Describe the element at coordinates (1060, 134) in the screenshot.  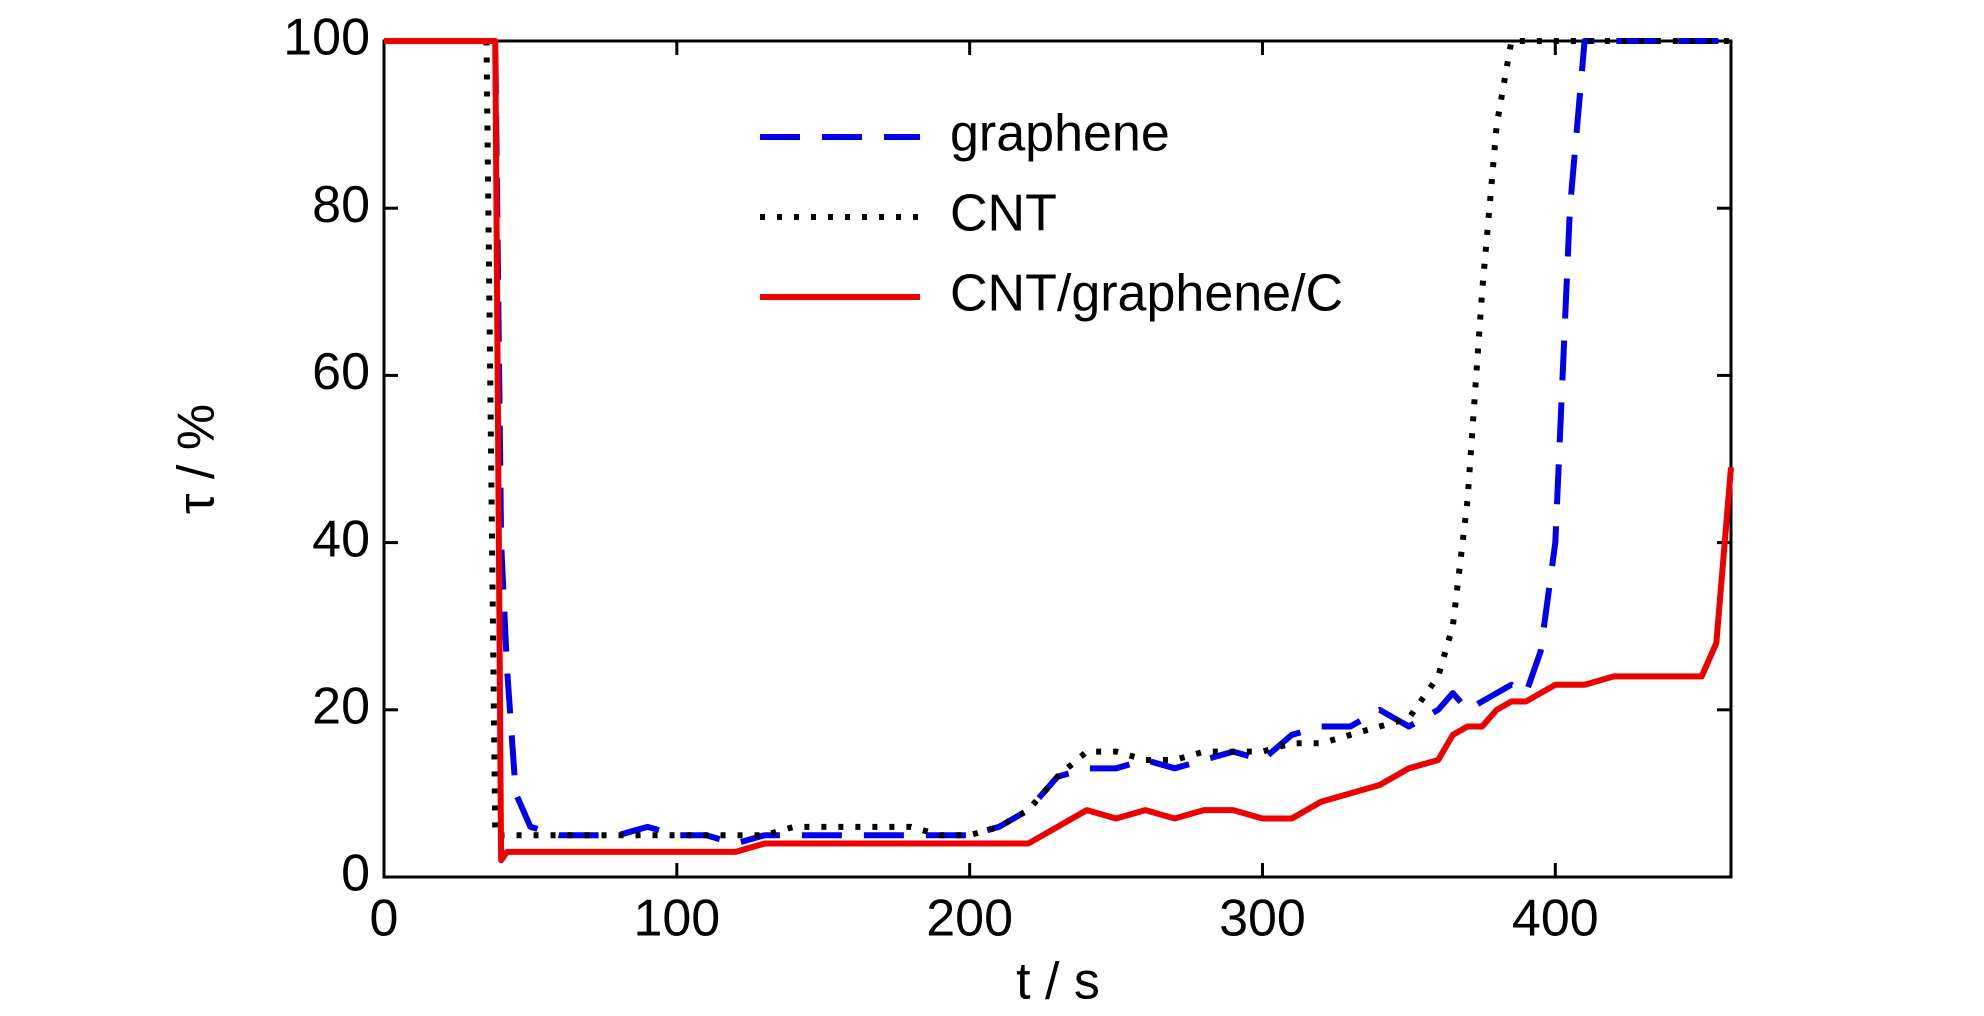
I see `legend-label: graphene` at that location.